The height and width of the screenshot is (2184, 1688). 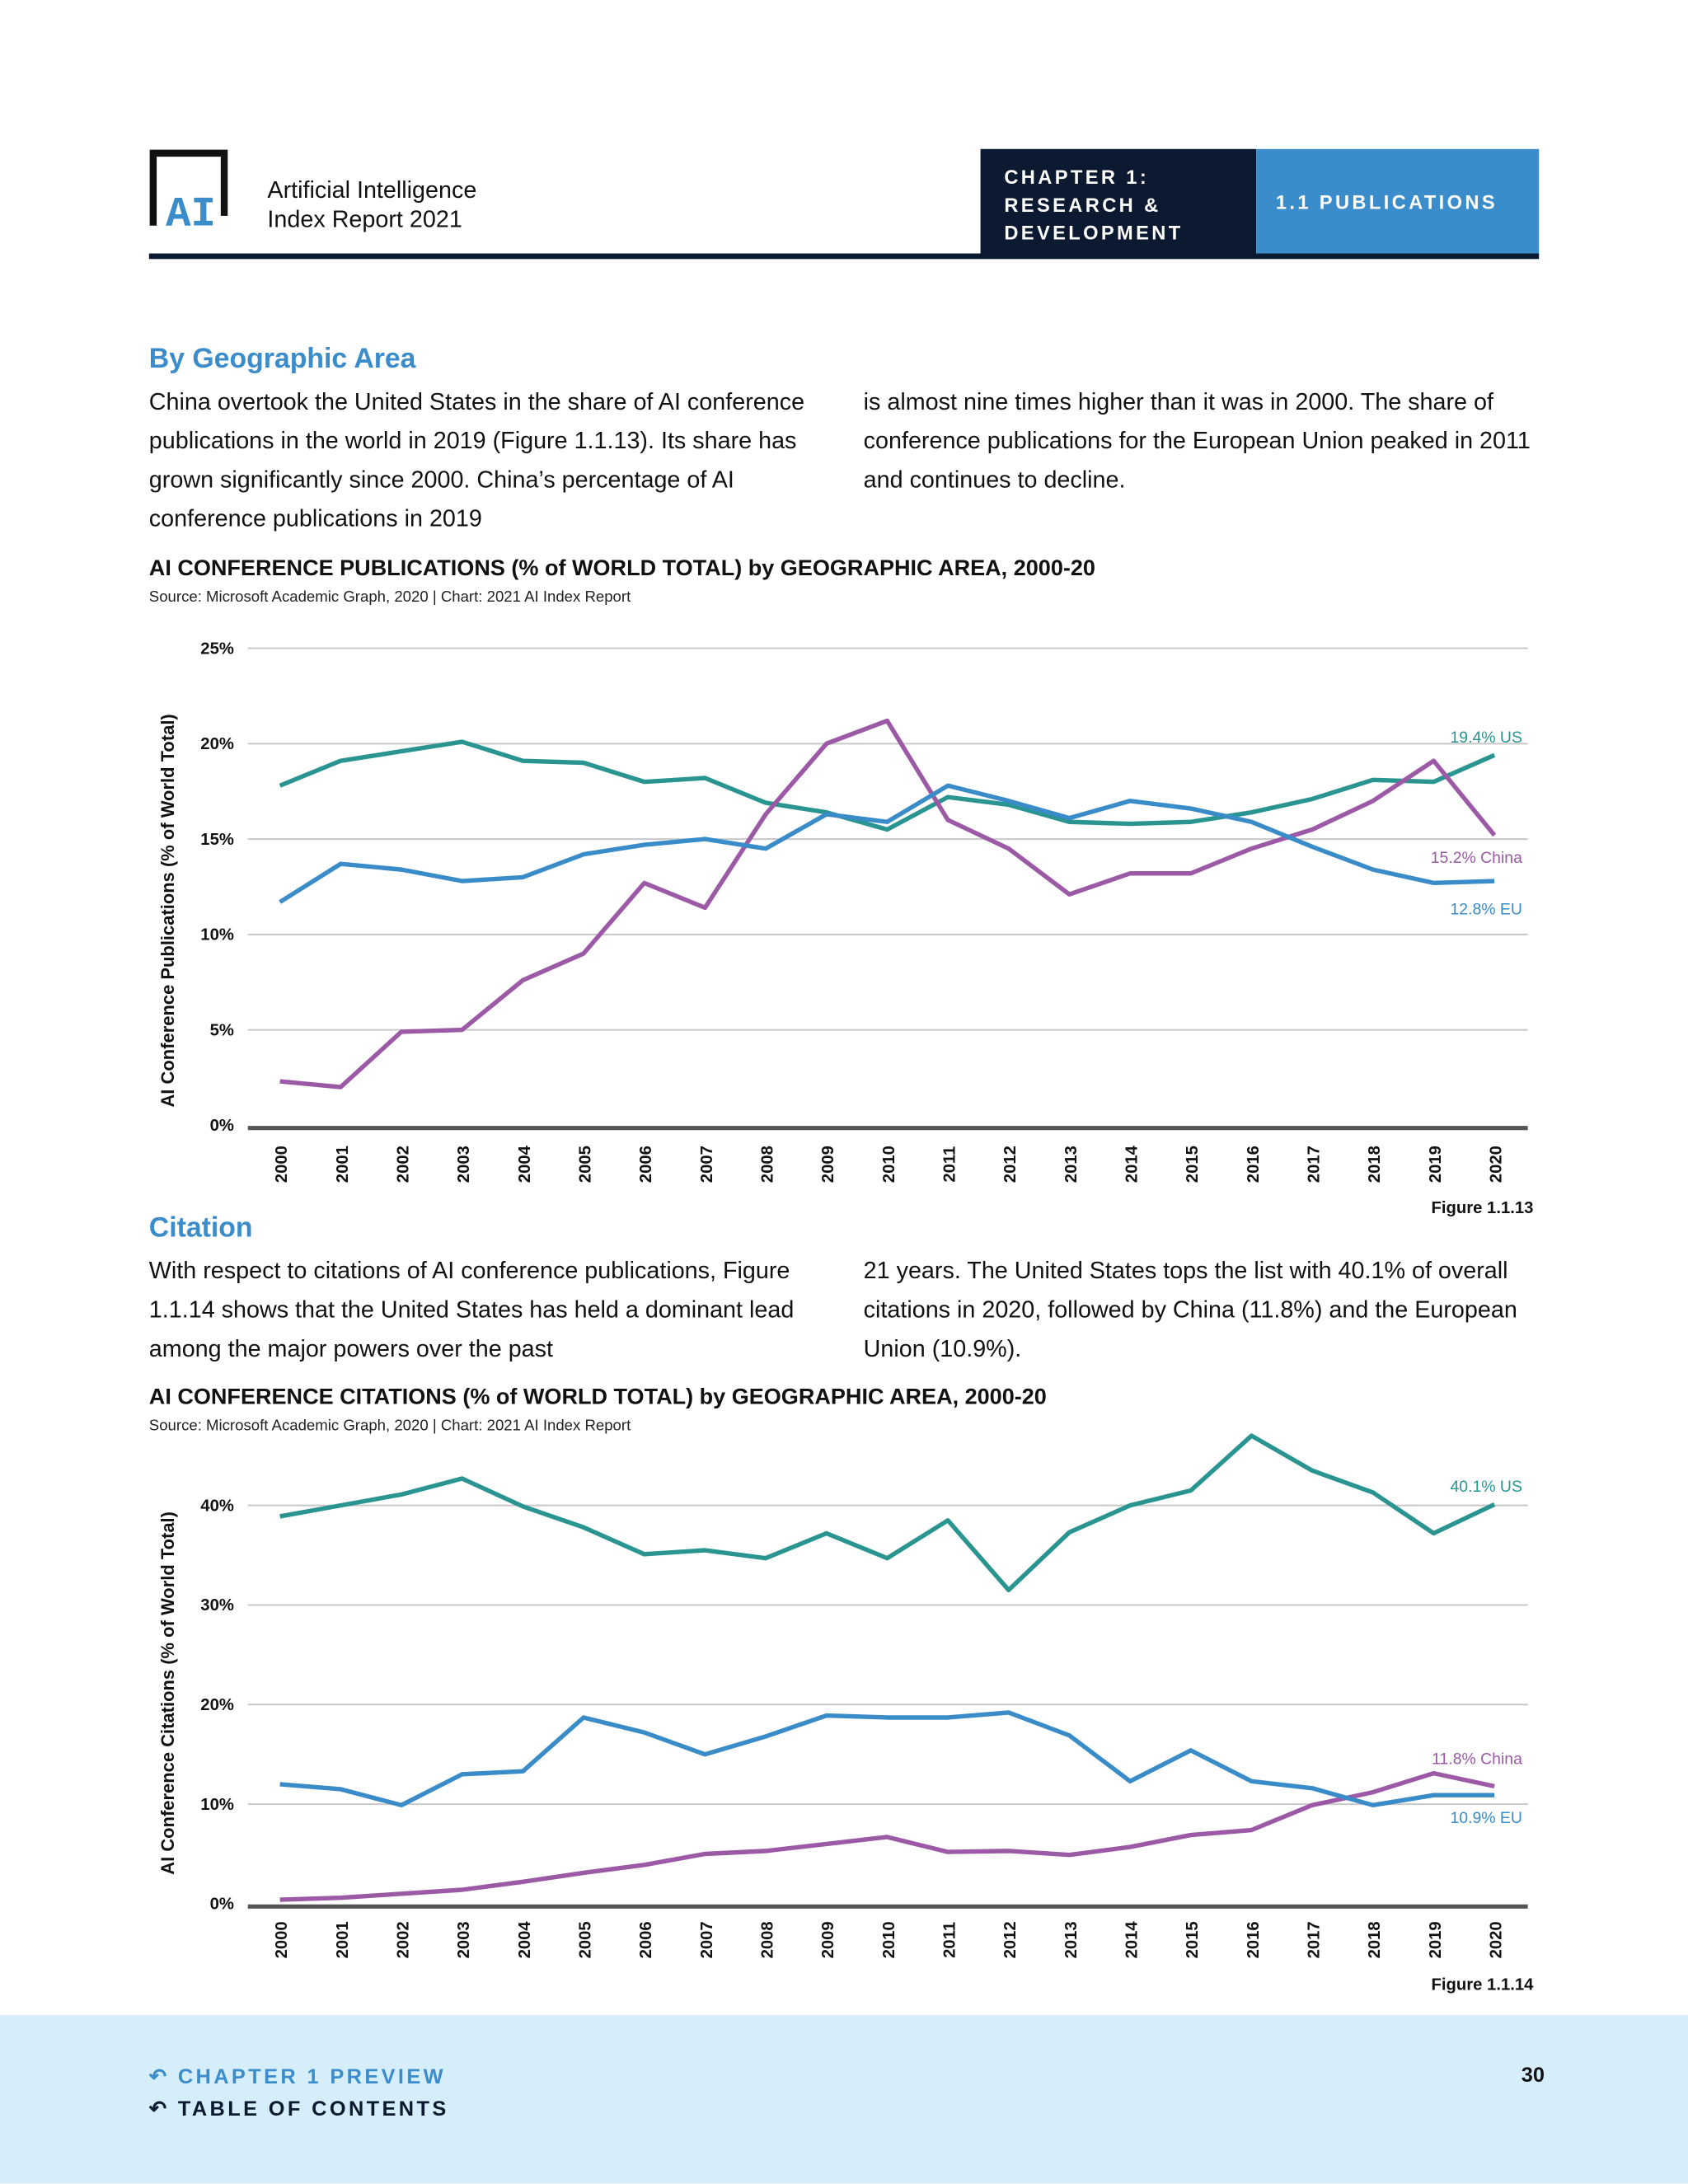 What do you see at coordinates (1486, 1487) in the screenshot?
I see `series-end-label: 40.1% US` at bounding box center [1486, 1487].